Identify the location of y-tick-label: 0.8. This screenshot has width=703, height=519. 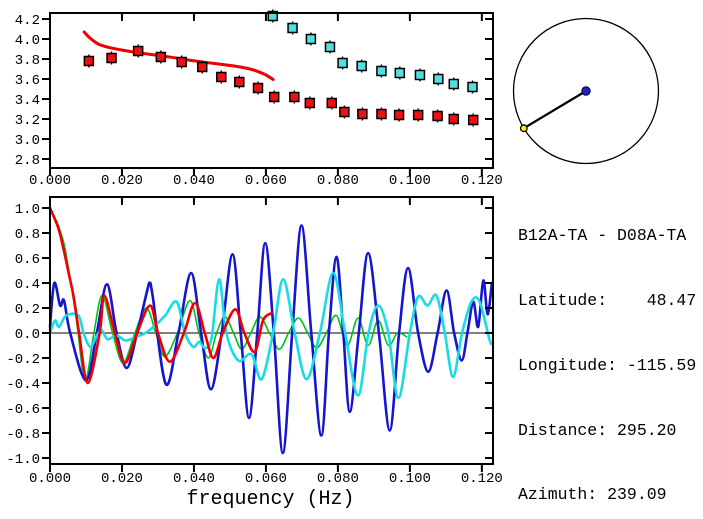
(27, 235).